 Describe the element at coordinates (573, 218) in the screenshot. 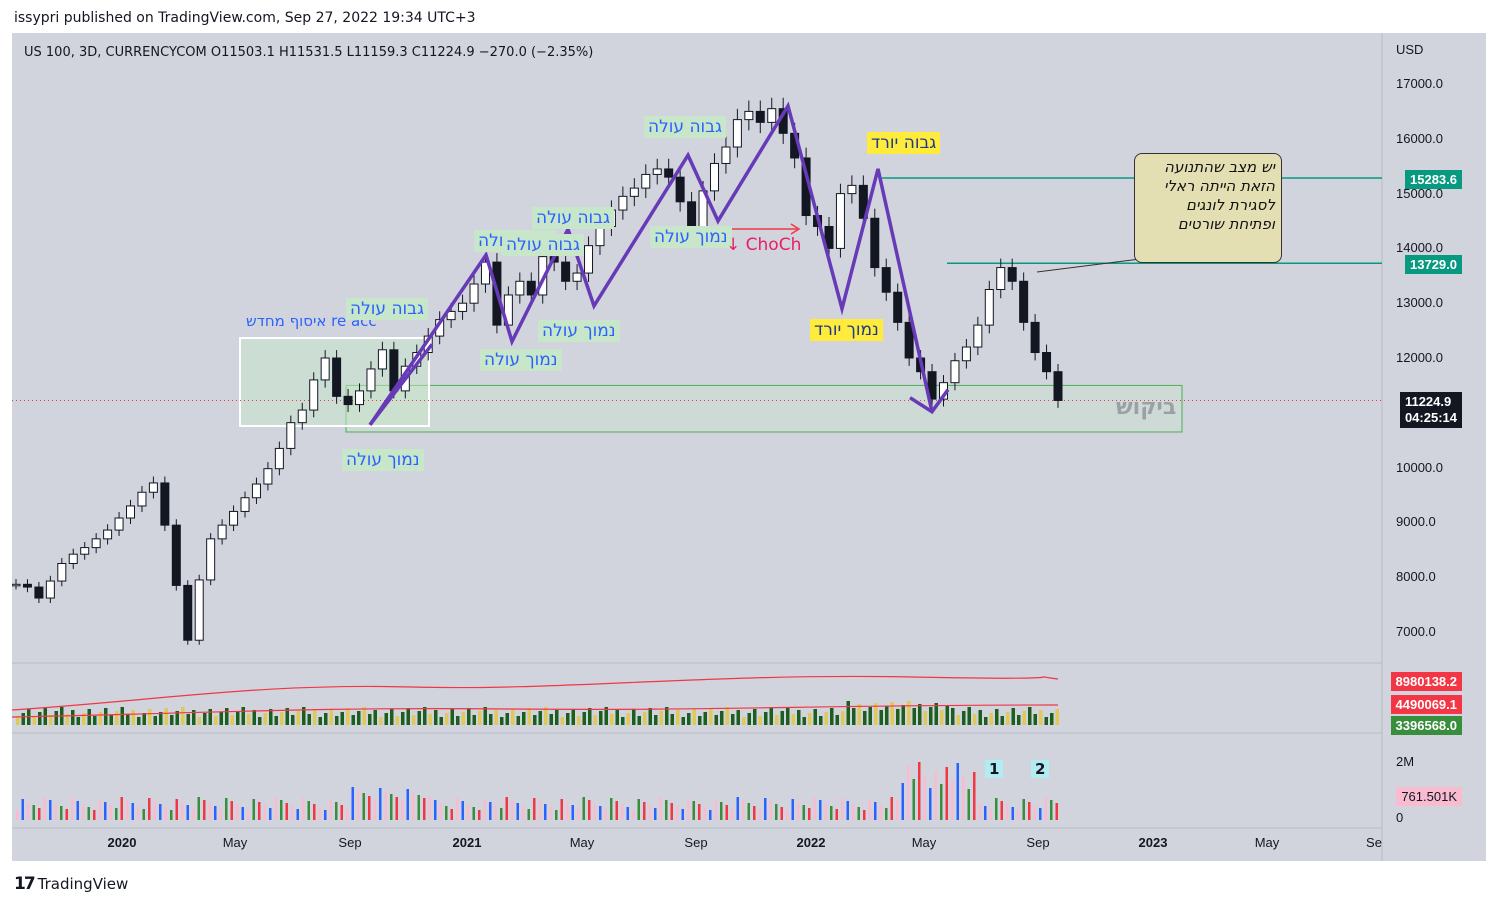

I see `label-high-3: גבוה עולה` at that location.